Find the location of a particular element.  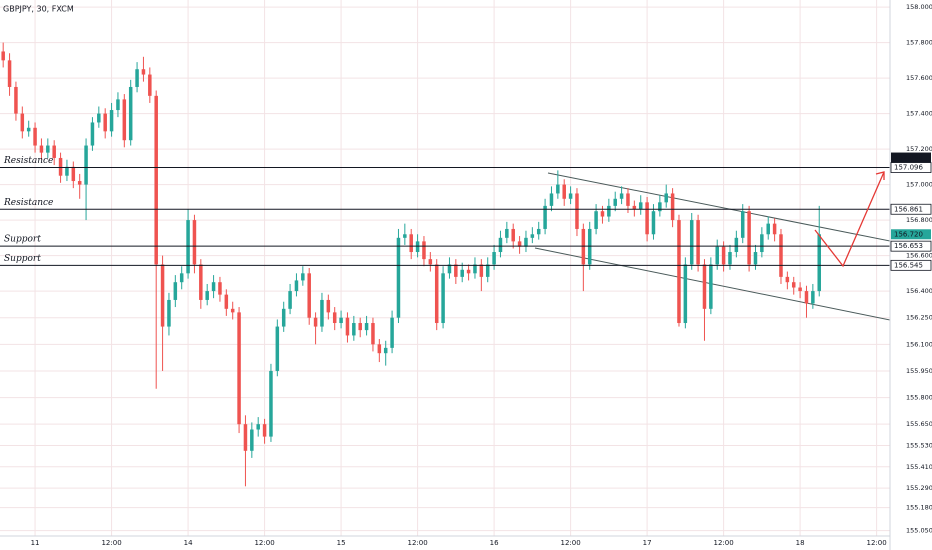

price-label: 156.861 is located at coordinates (908, 209).